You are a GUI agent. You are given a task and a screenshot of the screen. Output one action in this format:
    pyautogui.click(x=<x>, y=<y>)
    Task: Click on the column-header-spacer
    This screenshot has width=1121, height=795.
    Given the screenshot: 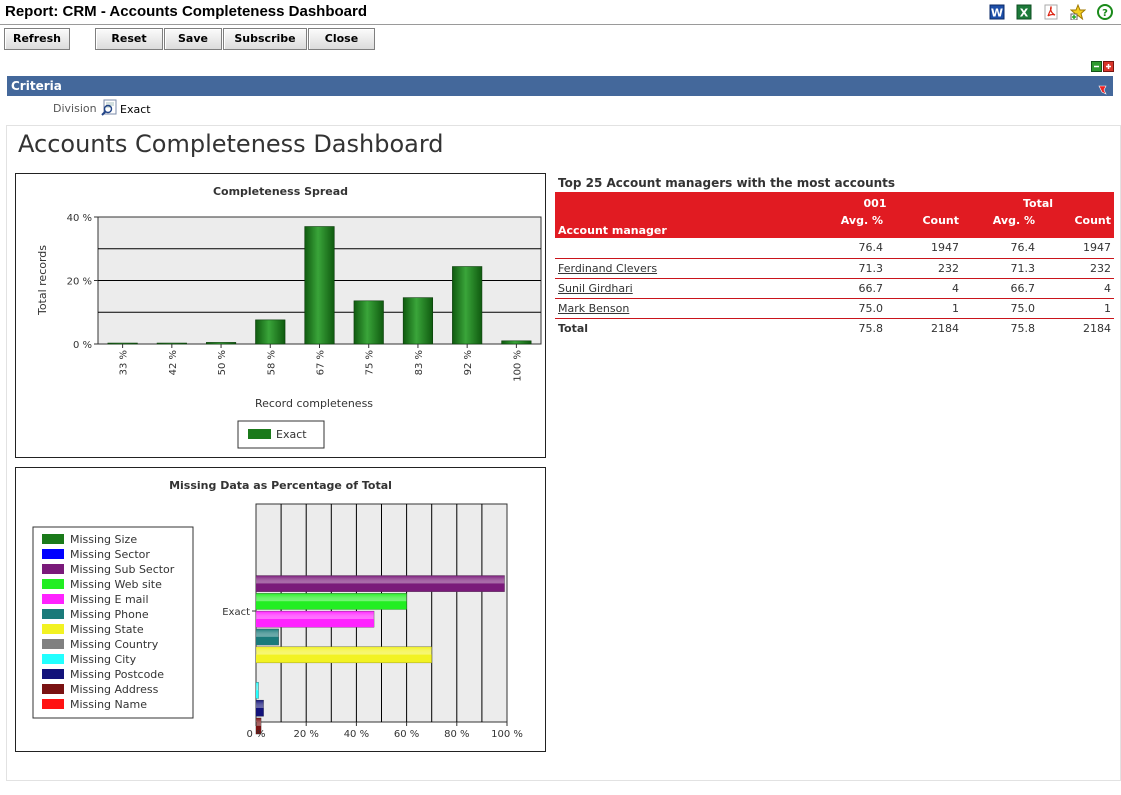 What is the action you would take?
    pyautogui.click(x=671, y=203)
    